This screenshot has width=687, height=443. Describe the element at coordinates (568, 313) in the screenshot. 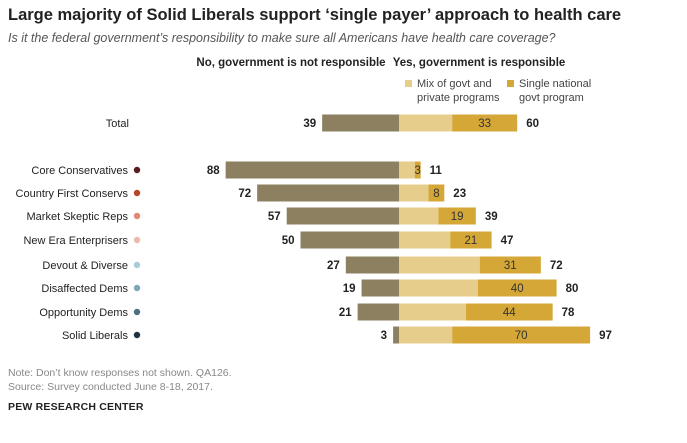

I see `value-label-yes-total: 78` at that location.